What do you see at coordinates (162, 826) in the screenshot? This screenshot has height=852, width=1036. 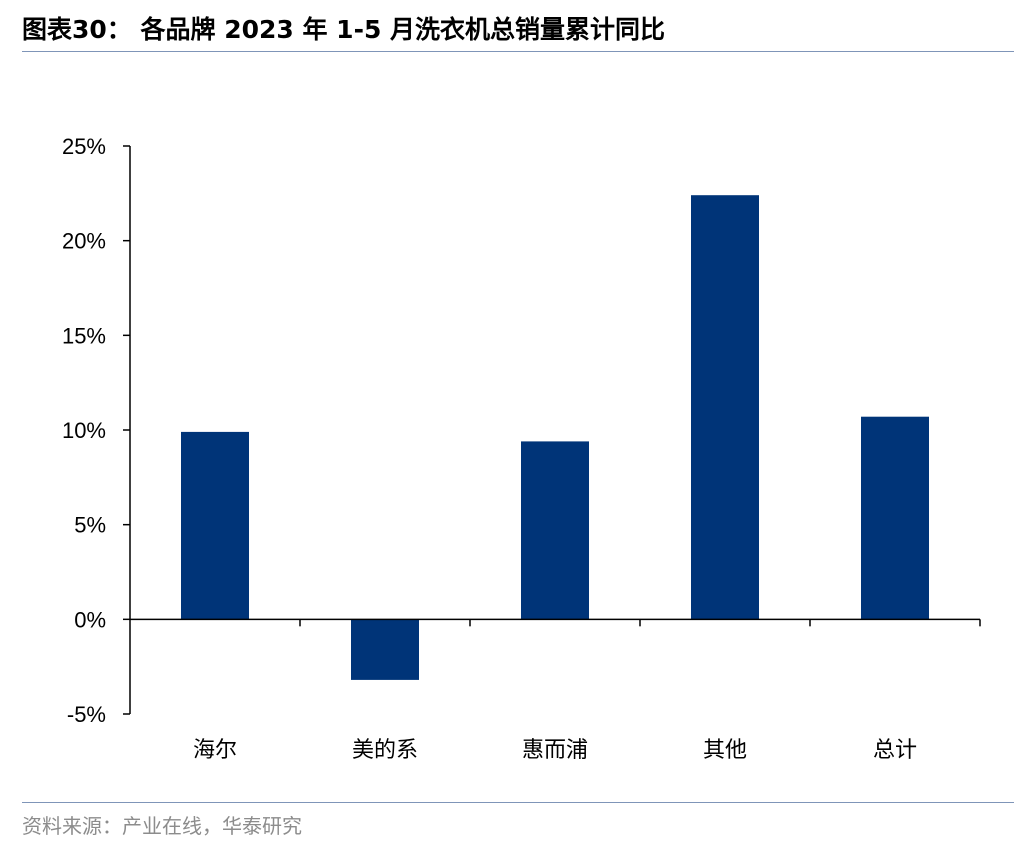 I see `source-note: 资料来源：产业在线，华泰研究` at bounding box center [162, 826].